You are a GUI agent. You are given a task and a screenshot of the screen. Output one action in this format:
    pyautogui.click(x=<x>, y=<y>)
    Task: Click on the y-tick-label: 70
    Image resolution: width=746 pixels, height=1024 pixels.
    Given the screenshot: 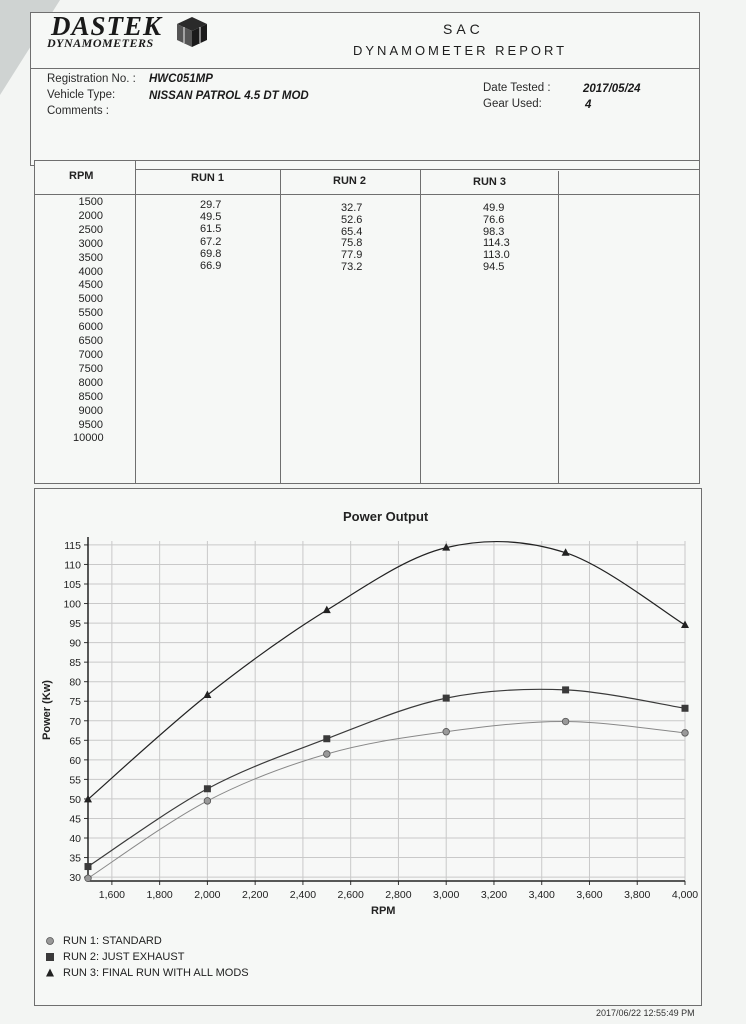 What is the action you would take?
    pyautogui.click(x=75, y=722)
    